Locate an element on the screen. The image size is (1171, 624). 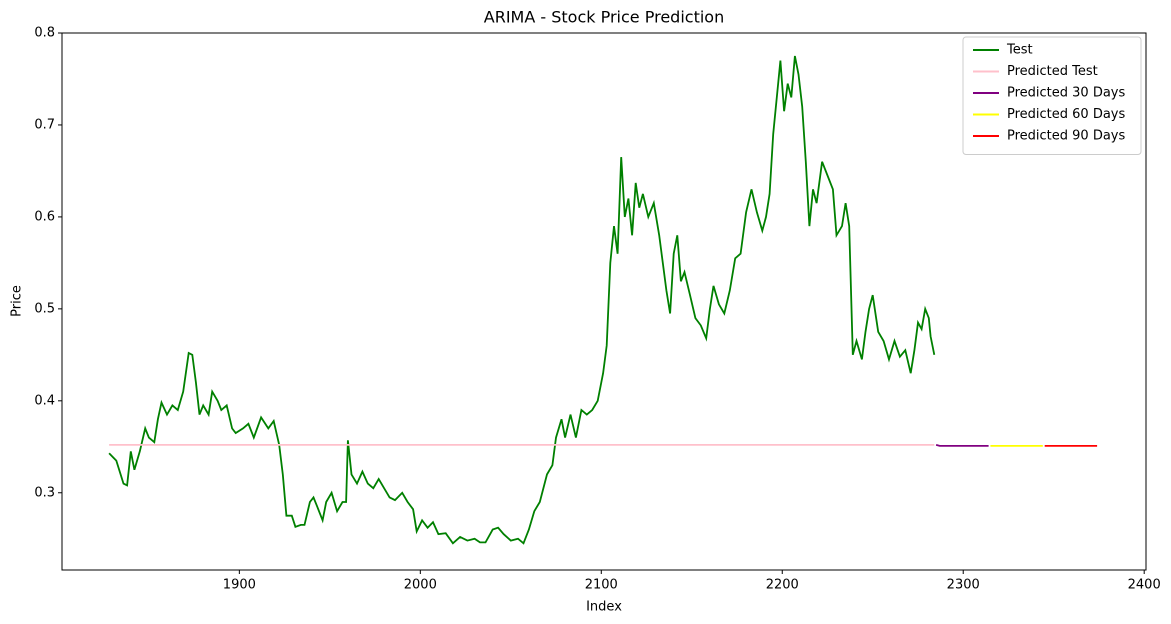
legend-label: Predicted 60 Days is located at coordinates (1066, 114).